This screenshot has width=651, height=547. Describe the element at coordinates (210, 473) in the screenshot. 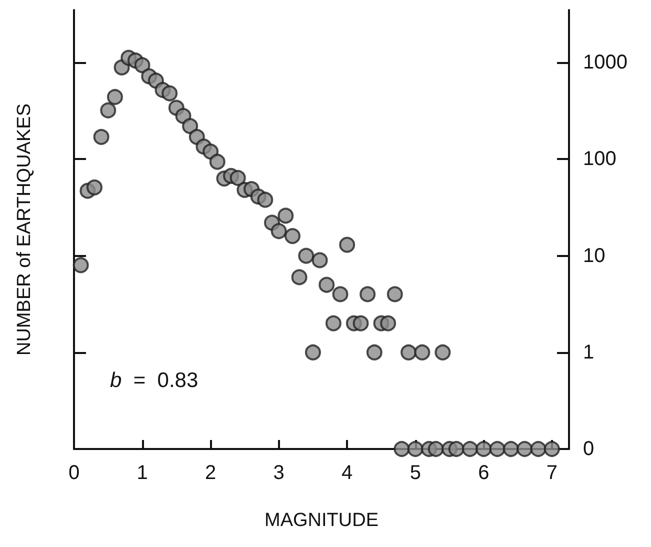

I see `x-tick-label: 2` at that location.